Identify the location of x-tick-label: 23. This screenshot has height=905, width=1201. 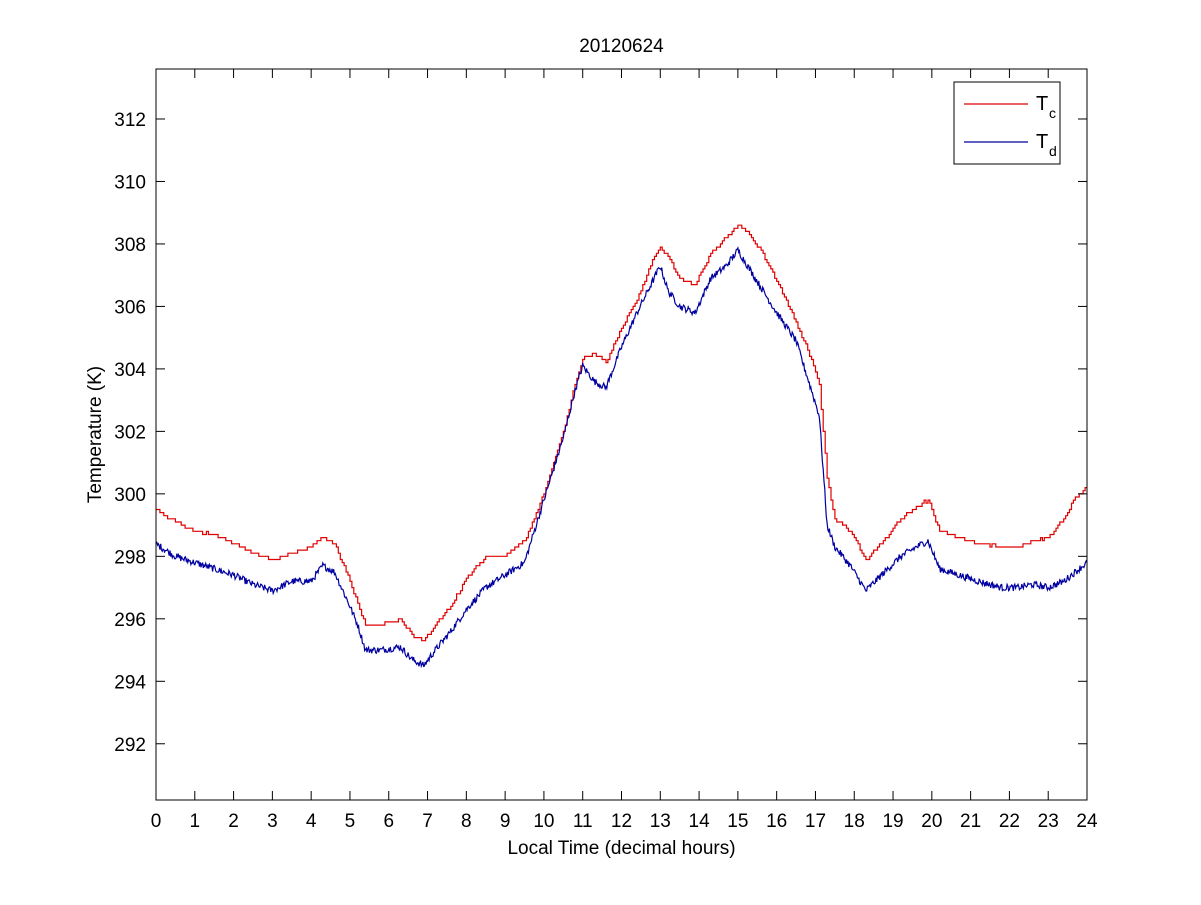
(1048, 821).